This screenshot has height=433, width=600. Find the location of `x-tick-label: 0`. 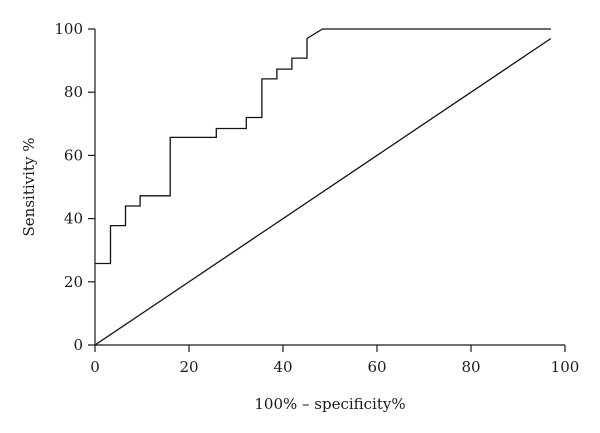

x-tick-label: 0 is located at coordinates (95, 367).